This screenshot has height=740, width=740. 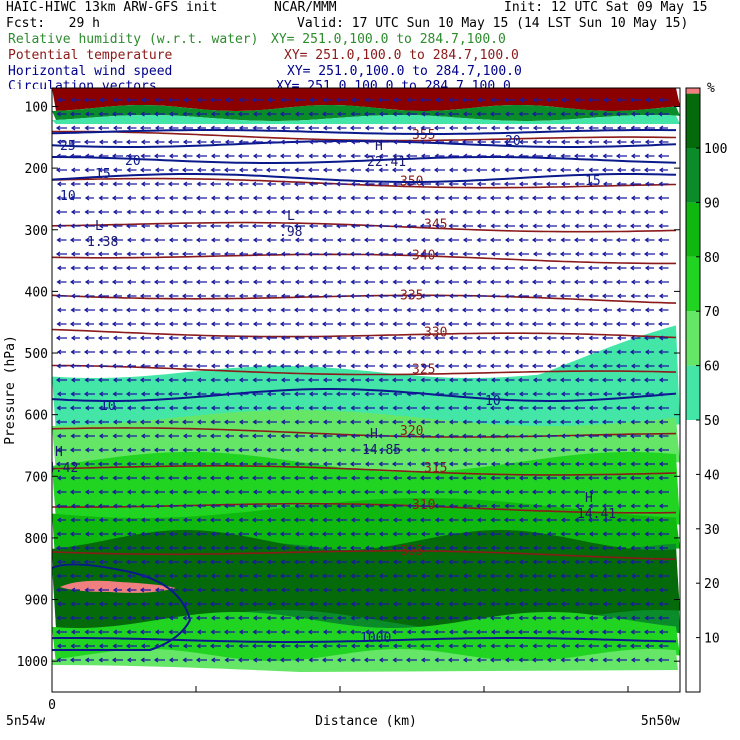 What do you see at coordinates (290, 232) in the screenshot?
I see `extremum-value-1: .98` at bounding box center [290, 232].